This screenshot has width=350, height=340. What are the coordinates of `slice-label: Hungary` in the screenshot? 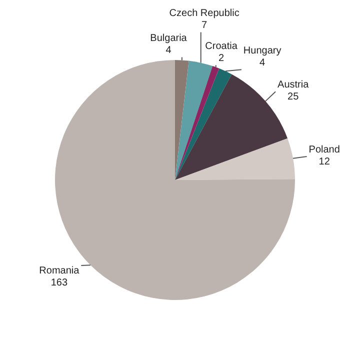 It's located at (262, 50).